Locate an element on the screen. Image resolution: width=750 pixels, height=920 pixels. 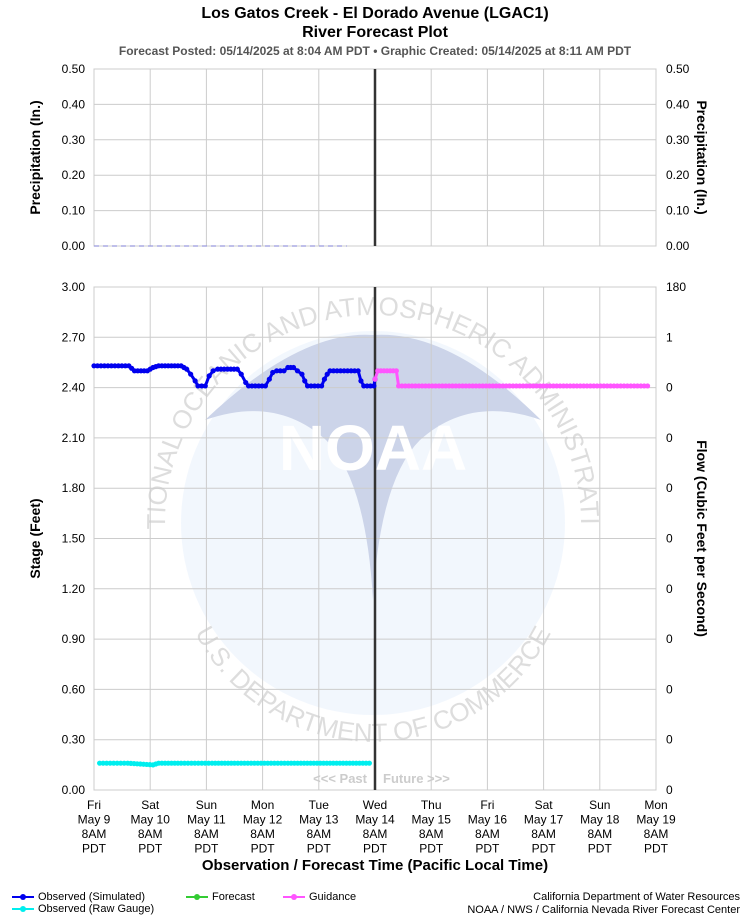
x-tick-label: Mon May 19 8AM PDT is located at coordinates (656, 827).